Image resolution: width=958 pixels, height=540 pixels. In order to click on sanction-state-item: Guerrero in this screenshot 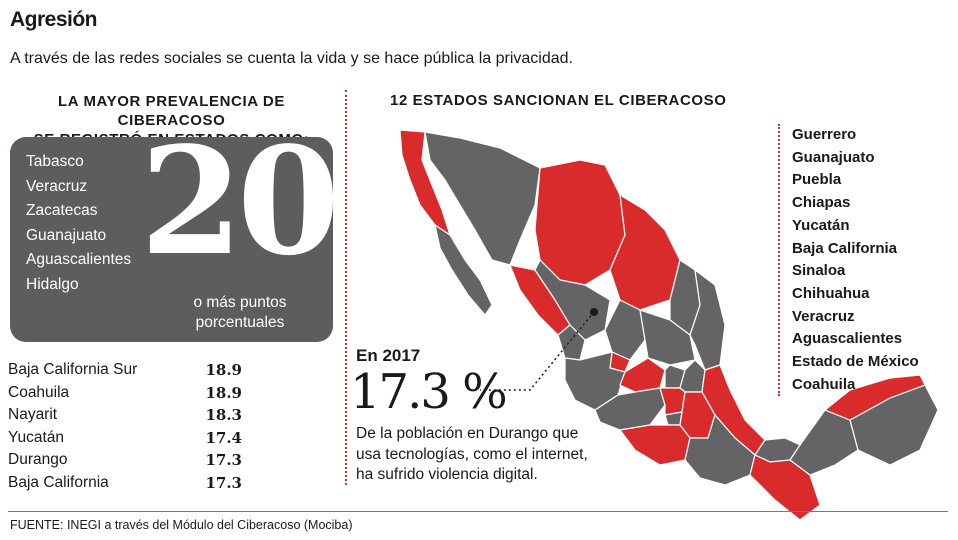, I will do `click(824, 134)`.